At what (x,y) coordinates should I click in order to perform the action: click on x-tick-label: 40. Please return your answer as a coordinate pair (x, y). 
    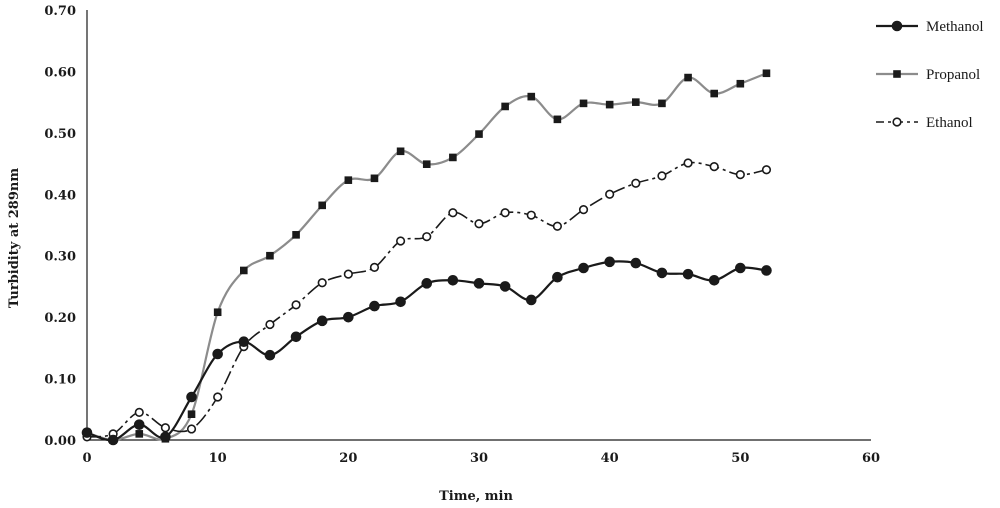
    Looking at the image, I should click on (610, 458).